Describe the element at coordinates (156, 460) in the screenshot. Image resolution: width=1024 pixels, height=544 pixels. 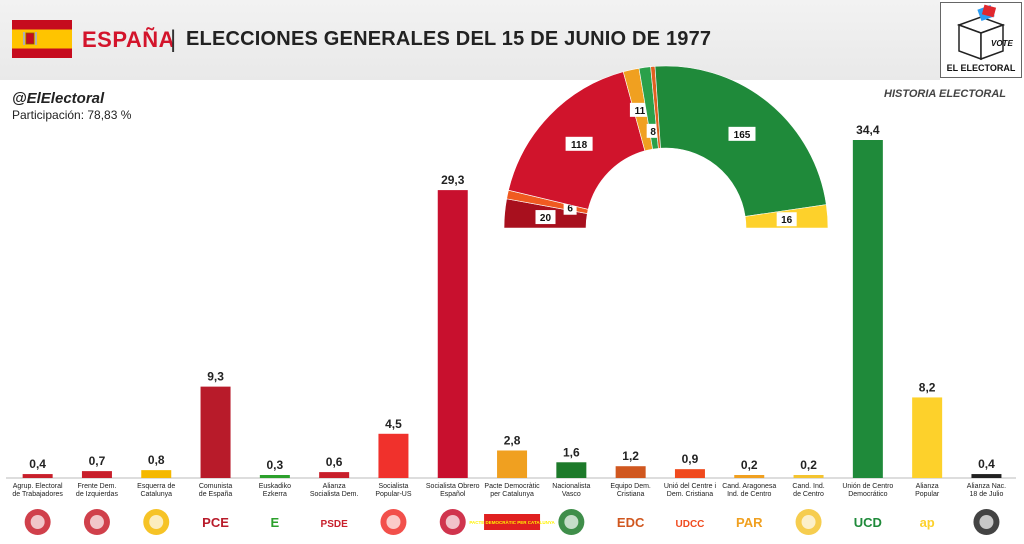
I see `bar-value-label: 0,8` at that location.